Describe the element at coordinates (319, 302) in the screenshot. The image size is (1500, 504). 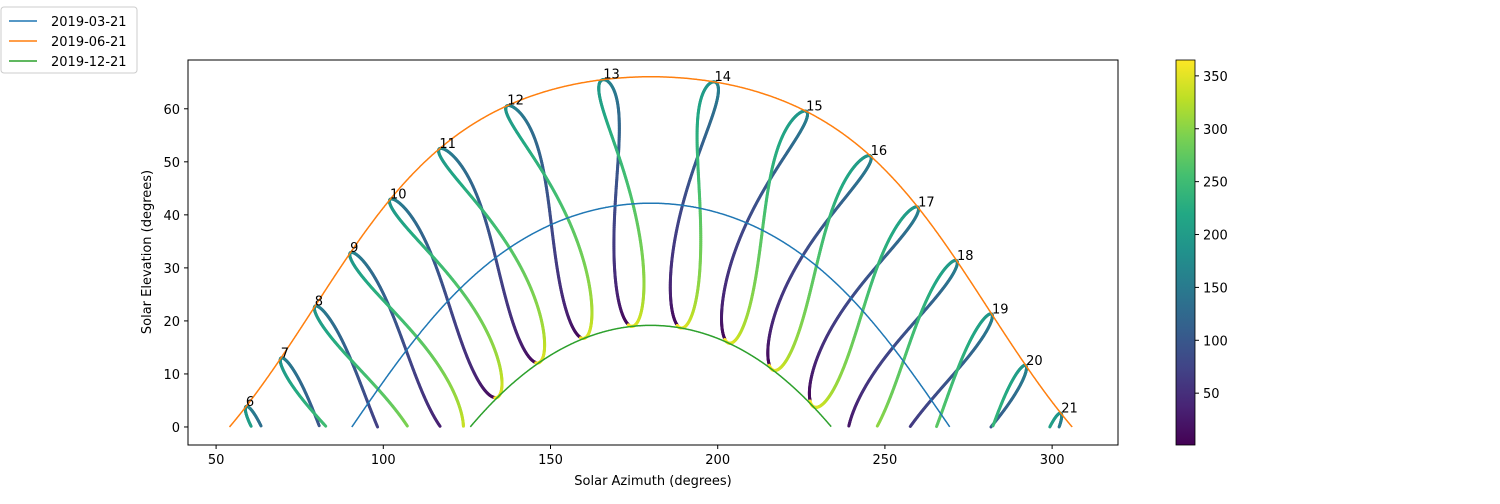
I see `hour-label: 8` at that location.